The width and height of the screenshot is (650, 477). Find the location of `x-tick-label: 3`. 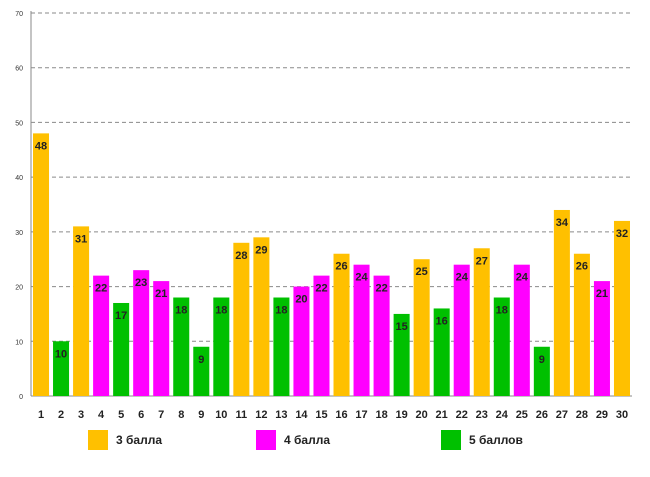

x-tick-label: 3 is located at coordinates (81, 415).